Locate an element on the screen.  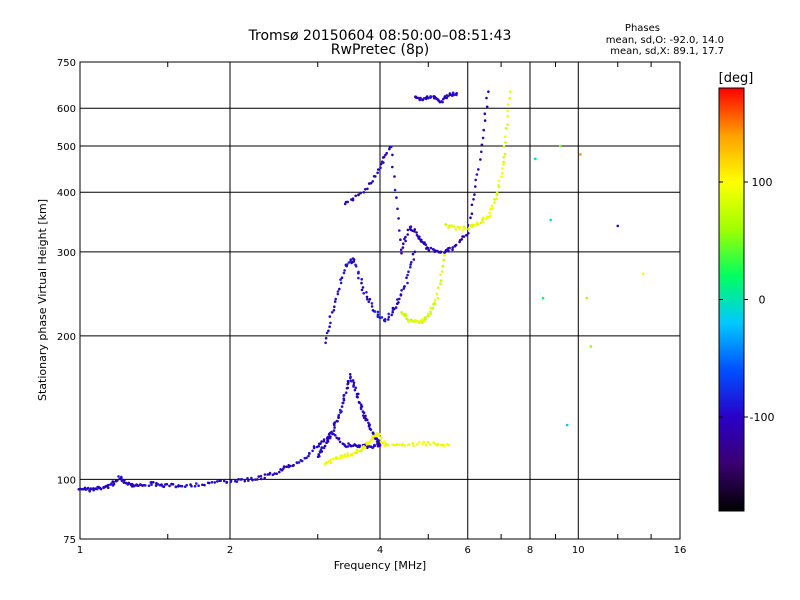
y-tick-label: 75 is located at coordinates (69, 540).